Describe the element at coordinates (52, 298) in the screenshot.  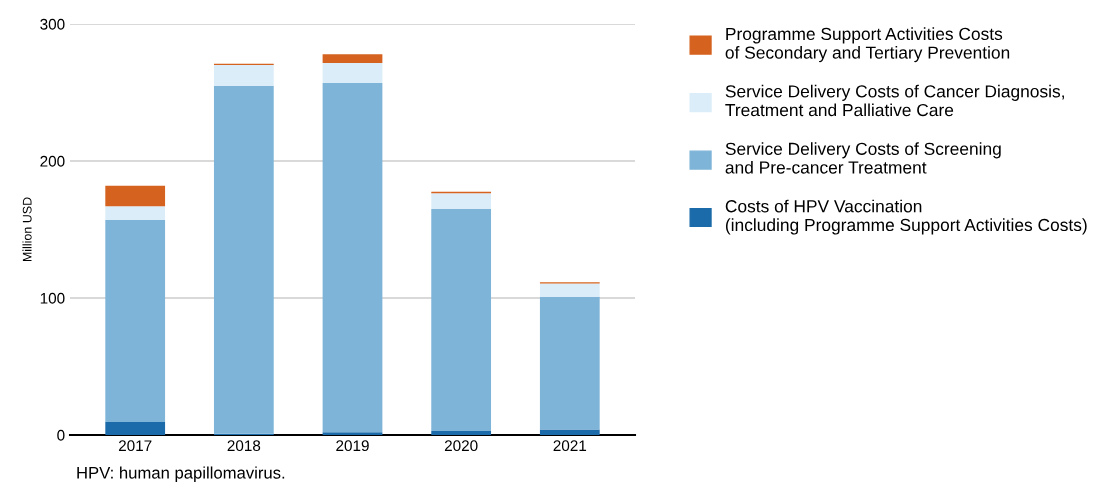
I see `y-tick-label: 100` at that location.